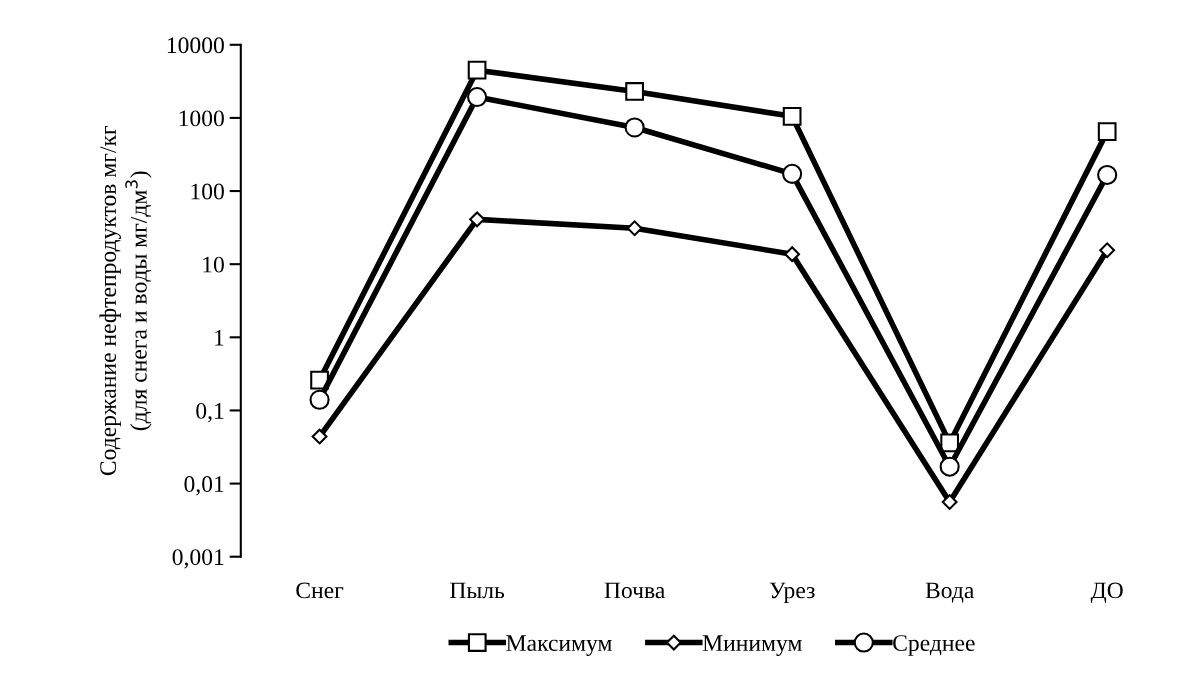 The image size is (1204, 689). Describe the element at coordinates (195, 45) in the screenshot. I see `y-tick-label: 10000` at that location.